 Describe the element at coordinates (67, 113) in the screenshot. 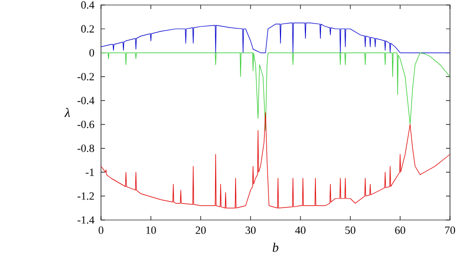

I see `y-axis-title: λ` at that location.